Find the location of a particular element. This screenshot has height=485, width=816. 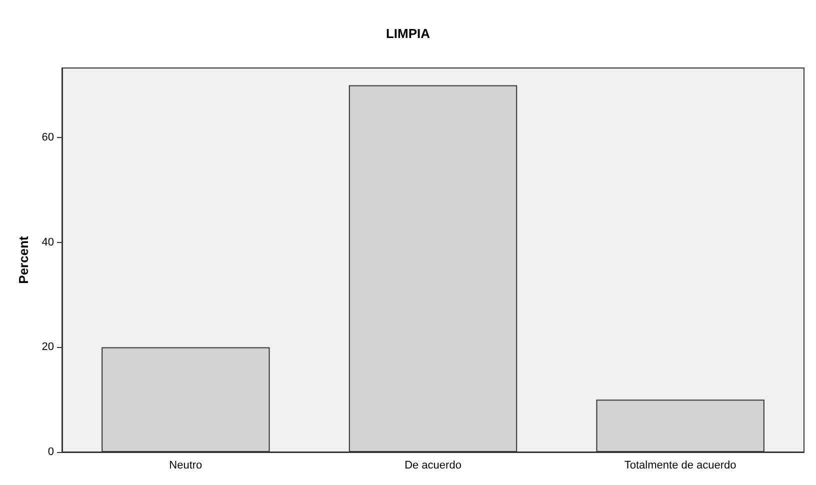

x-tick-label: Totalmente de acuerdo is located at coordinates (680, 466).